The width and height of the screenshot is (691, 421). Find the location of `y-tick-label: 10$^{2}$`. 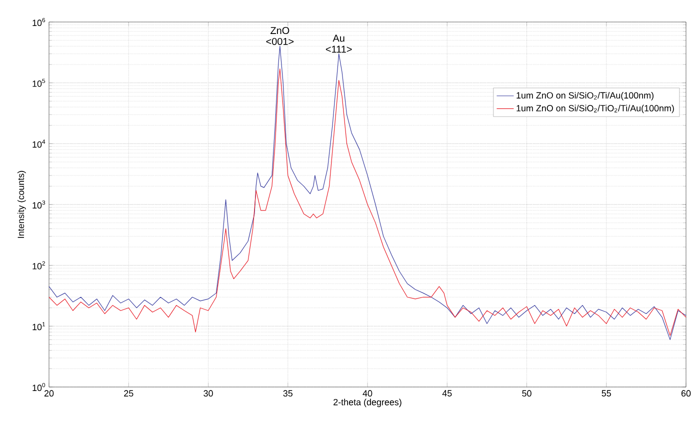

y-tick-label: 10$^{2}$ is located at coordinates (39, 265).